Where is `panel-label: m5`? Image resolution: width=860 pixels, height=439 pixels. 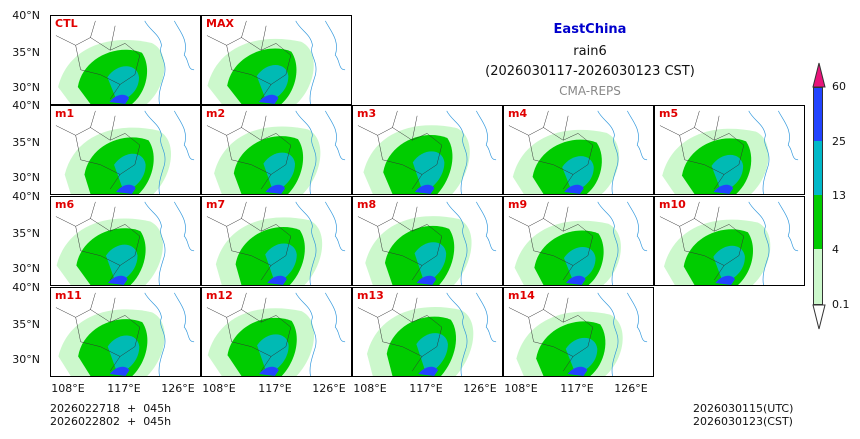 panel-label: m5 is located at coordinates (669, 113).